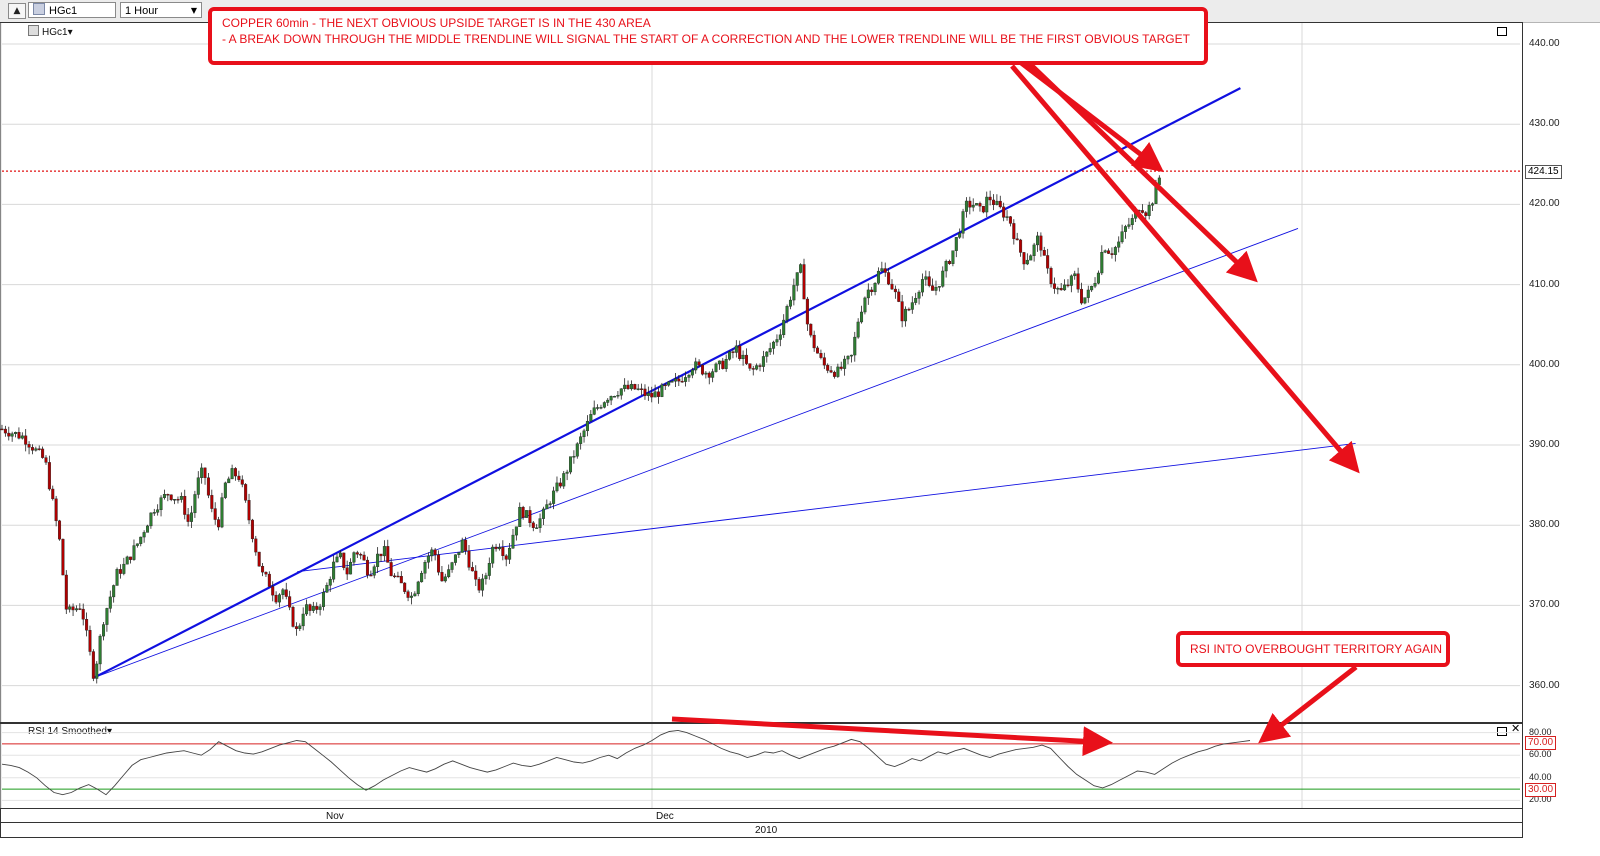  What do you see at coordinates (72, 10) in the screenshot?
I see `symbol-input: HGc1` at bounding box center [72, 10].